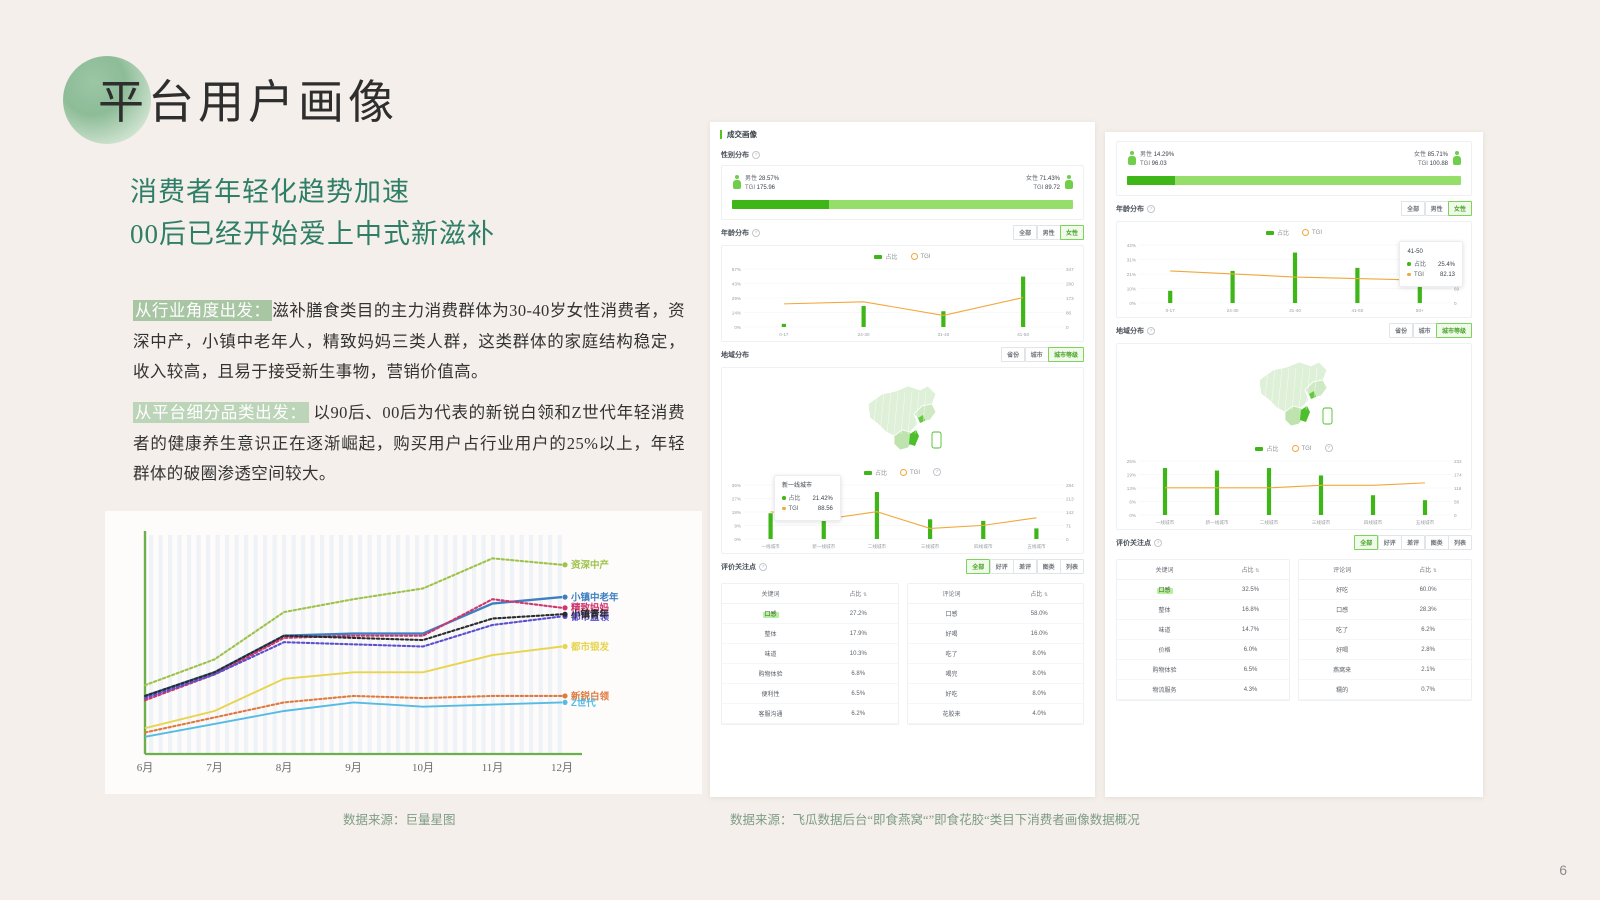 The image size is (1600, 900). I want to click on table-row: 味道 10.3%, so click(810, 653).